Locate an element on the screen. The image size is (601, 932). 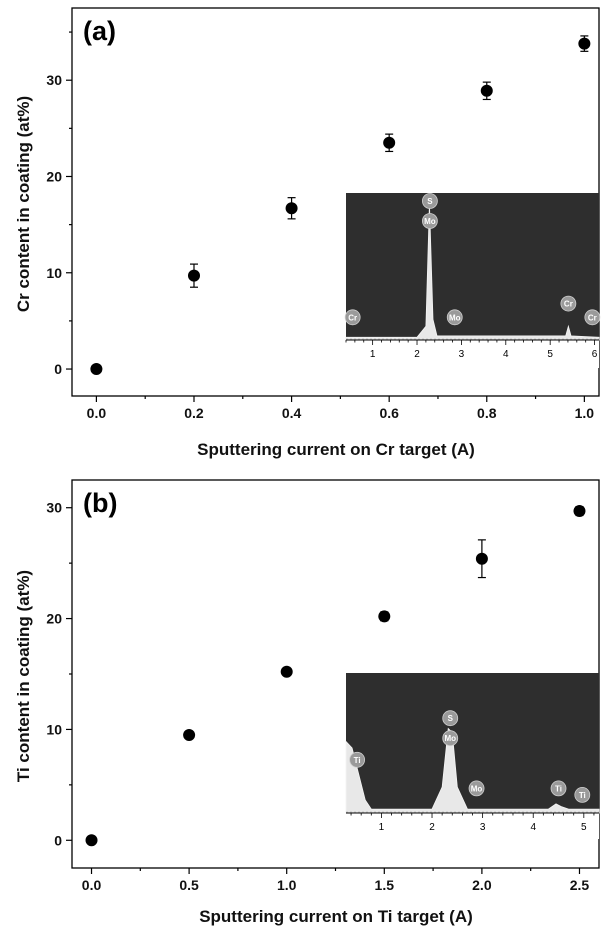
x-tick-label: 0.8 is located at coordinates (487, 413).